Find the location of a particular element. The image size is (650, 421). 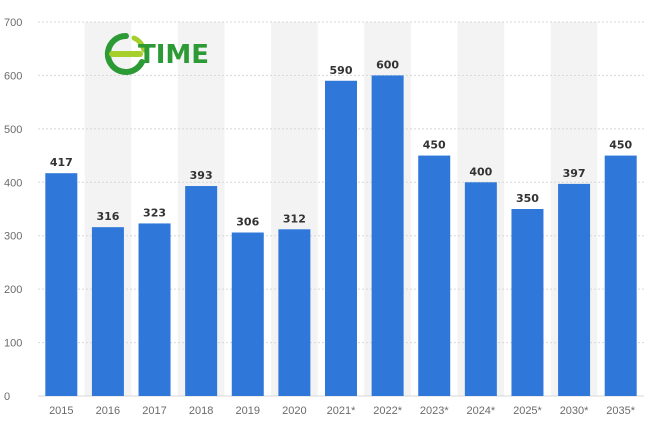

bar-value-label: 350 is located at coordinates (527, 198).